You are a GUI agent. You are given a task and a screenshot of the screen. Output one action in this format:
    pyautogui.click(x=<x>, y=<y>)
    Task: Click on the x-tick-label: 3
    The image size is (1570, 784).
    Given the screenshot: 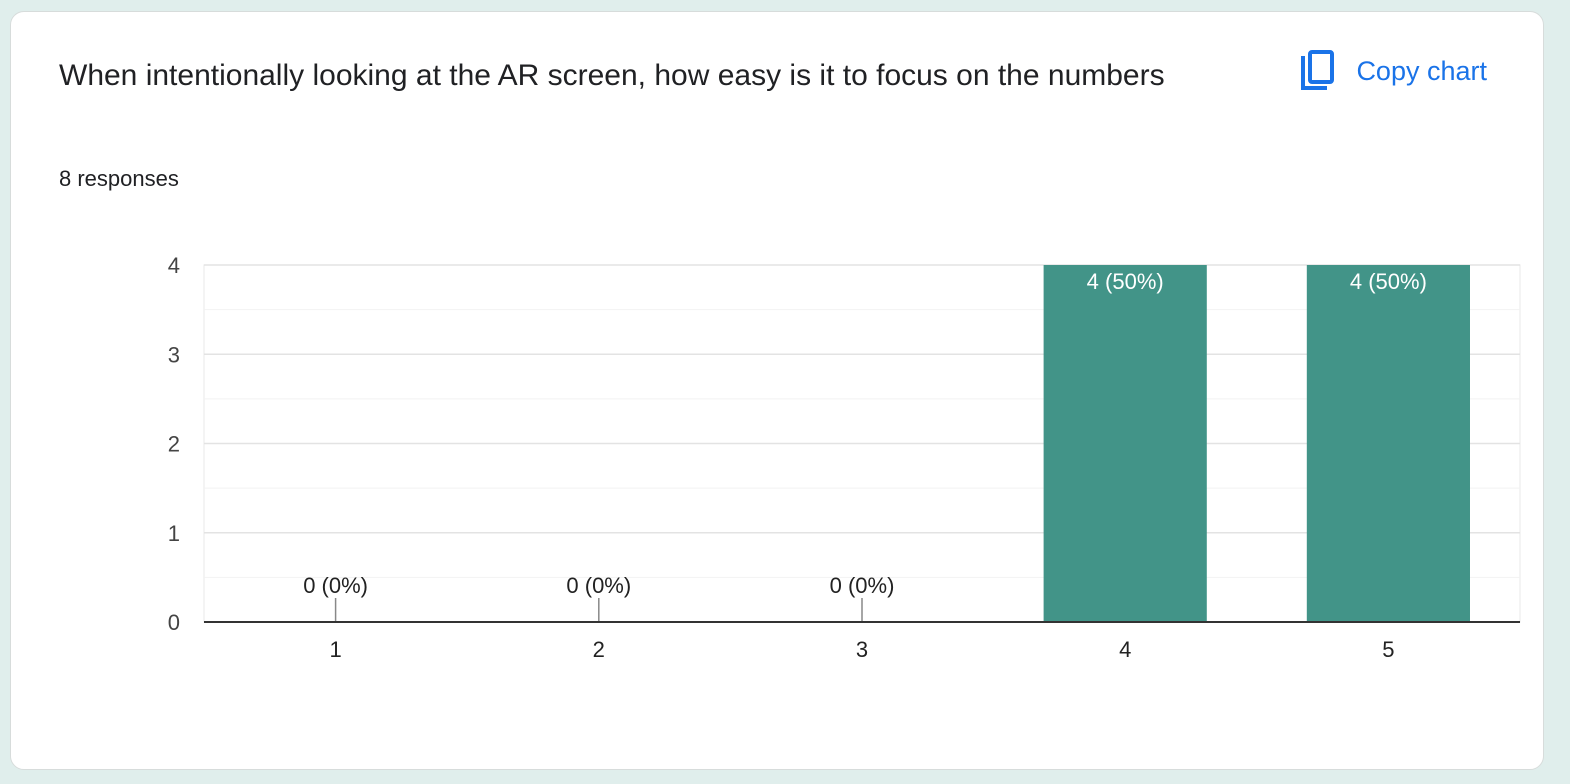 What is the action you would take?
    pyautogui.click(x=862, y=649)
    